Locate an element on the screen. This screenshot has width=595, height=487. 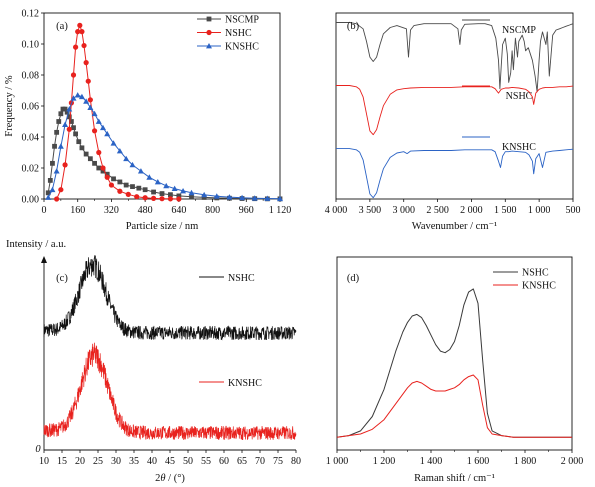
panel-c-x-tick-label: 50 is located at coordinates (188, 461).